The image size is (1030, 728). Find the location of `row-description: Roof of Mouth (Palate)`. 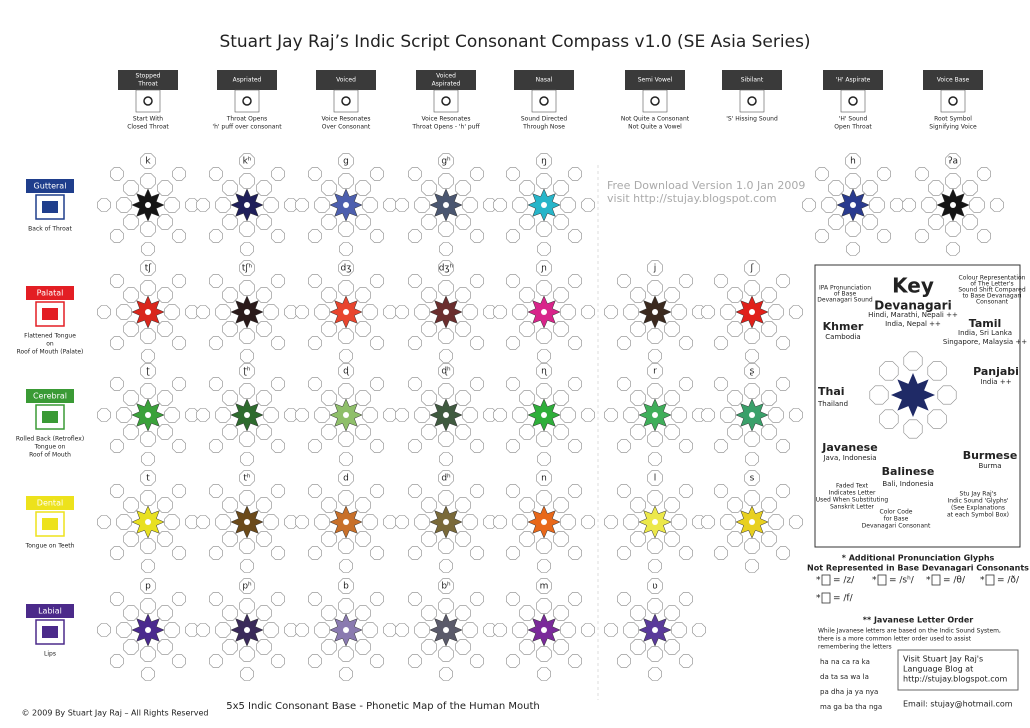

row-description: Roof of Mouth (Palate) is located at coordinates (50, 352).